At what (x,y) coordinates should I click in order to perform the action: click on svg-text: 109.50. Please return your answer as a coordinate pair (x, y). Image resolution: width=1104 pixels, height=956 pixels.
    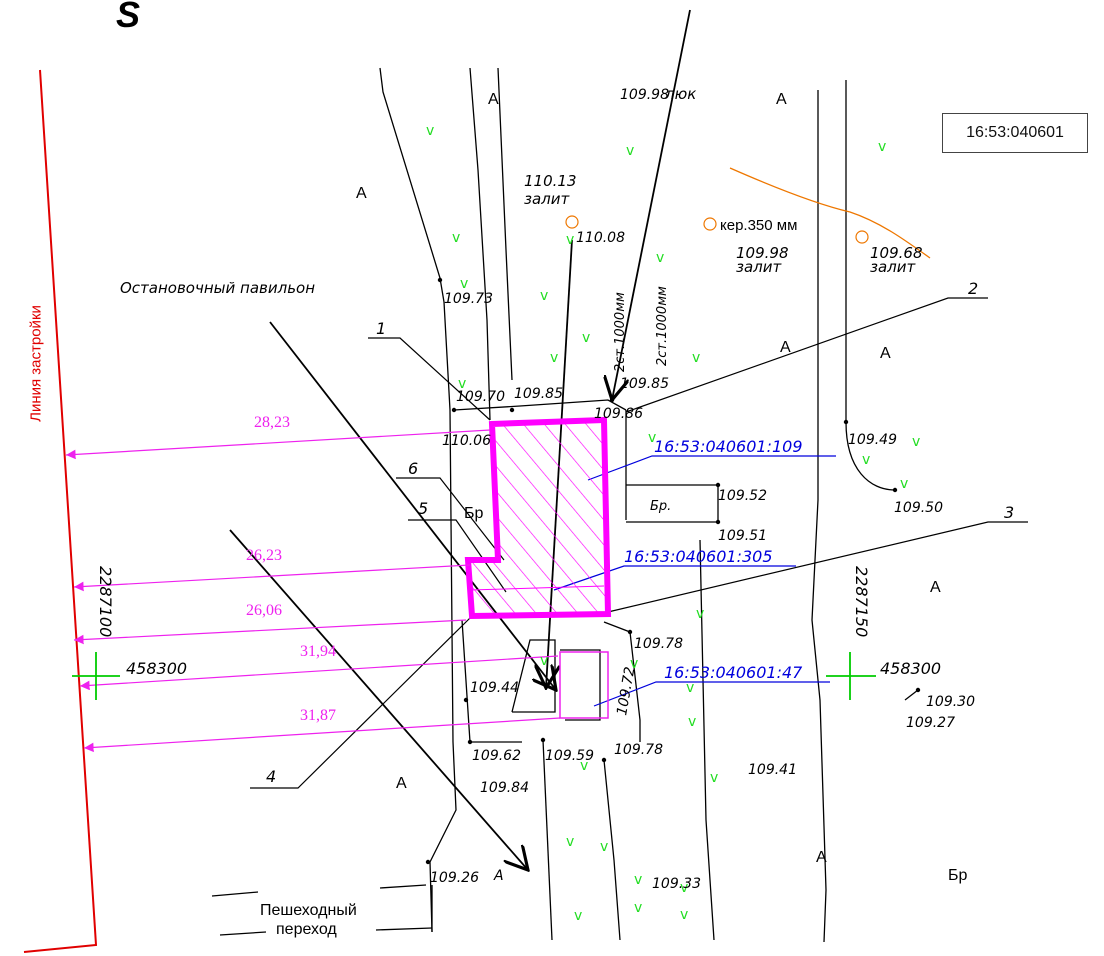
    Looking at the image, I should click on (918, 508).